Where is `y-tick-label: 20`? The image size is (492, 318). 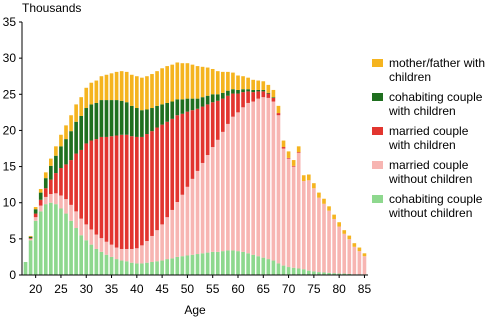 y-tick-label: 20 is located at coordinates (10, 130).